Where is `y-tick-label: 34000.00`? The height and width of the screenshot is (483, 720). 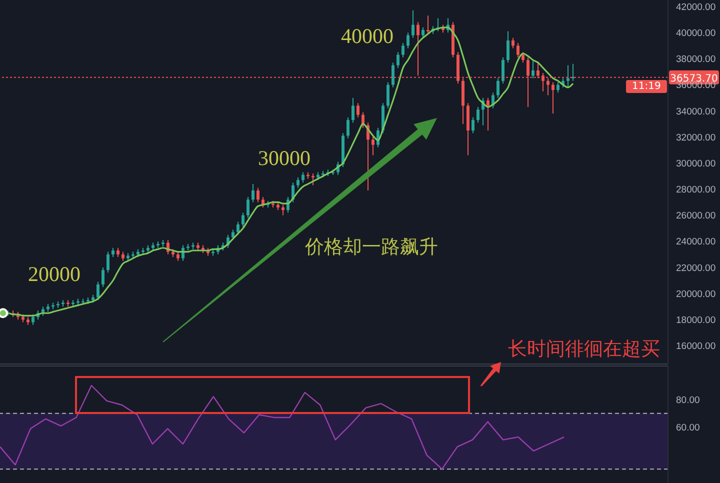 y-tick-label: 34000.00 is located at coordinates (696, 112).